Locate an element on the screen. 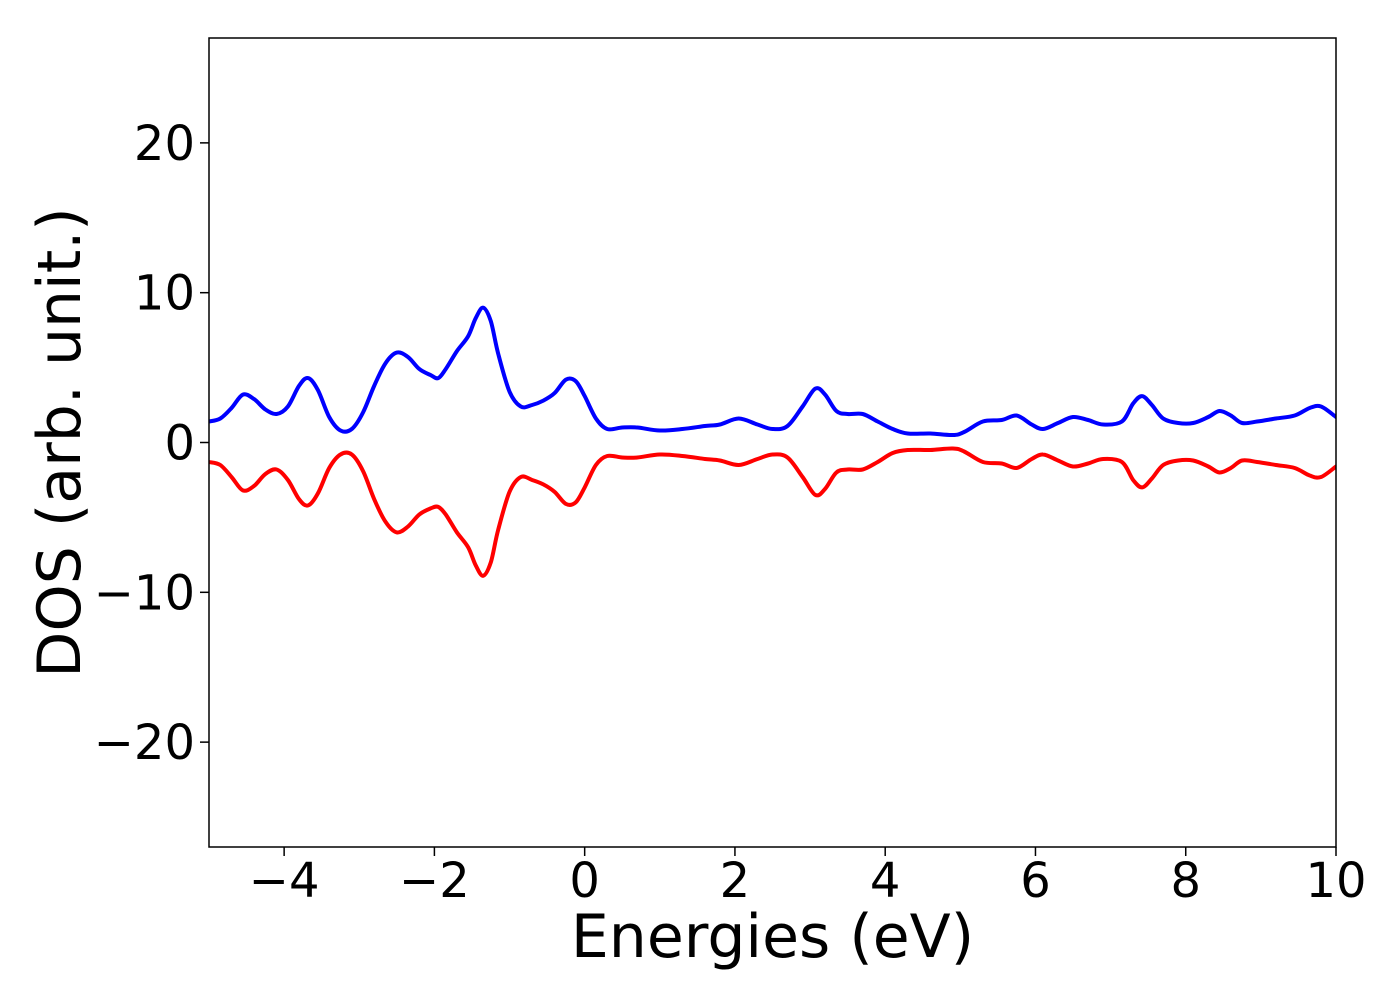 Image resolution: width=1400 pixels, height=1000 pixels. y-tick-label: 10 is located at coordinates (164, 294).